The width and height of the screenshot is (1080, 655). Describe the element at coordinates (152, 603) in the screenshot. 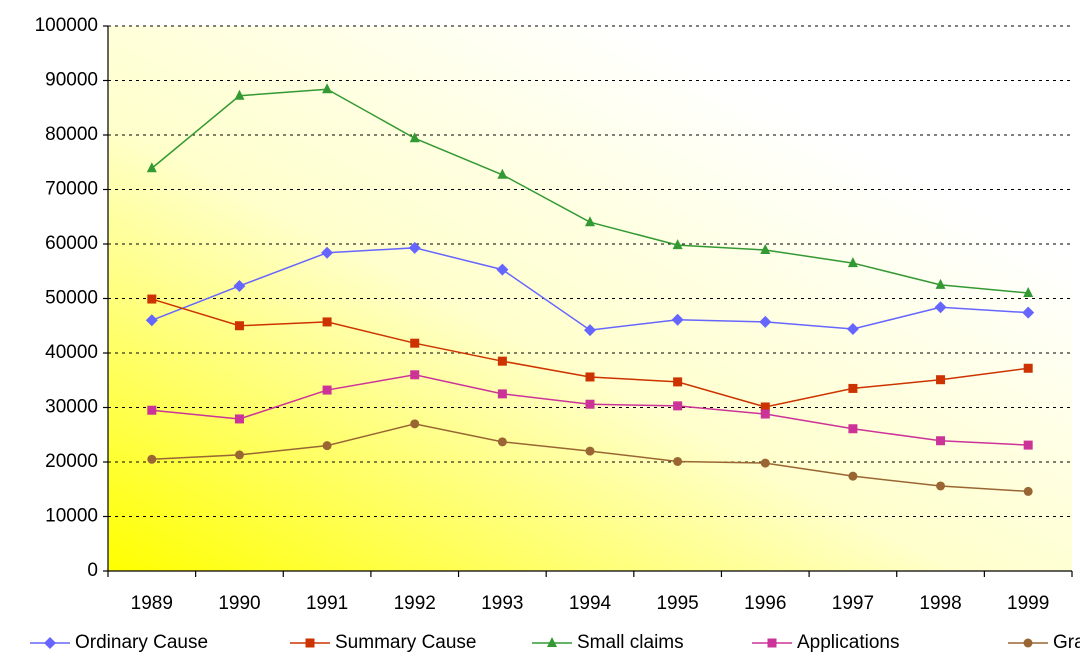

I see `x-tick-label: 1989` at that location.